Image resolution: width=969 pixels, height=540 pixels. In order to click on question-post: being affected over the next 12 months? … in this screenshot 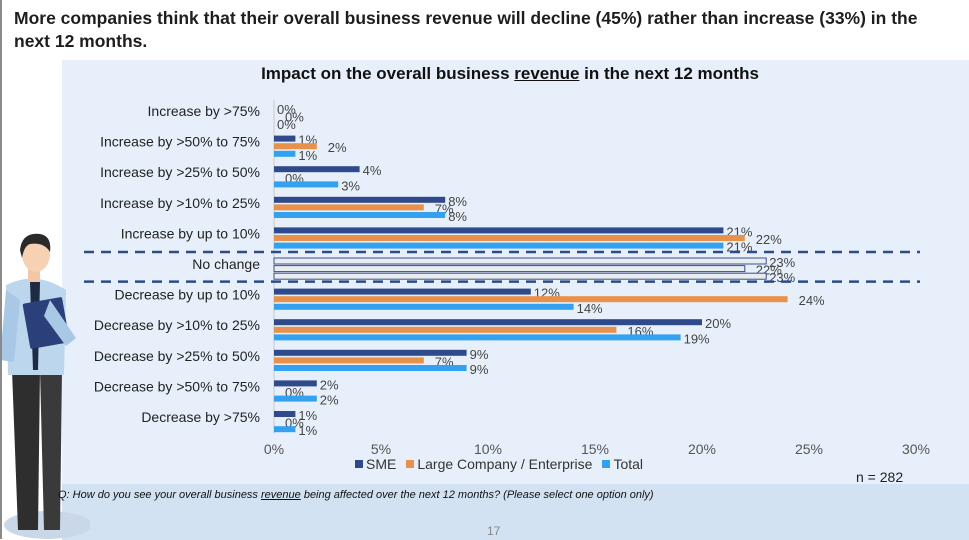, I will do `click(477, 495)`.